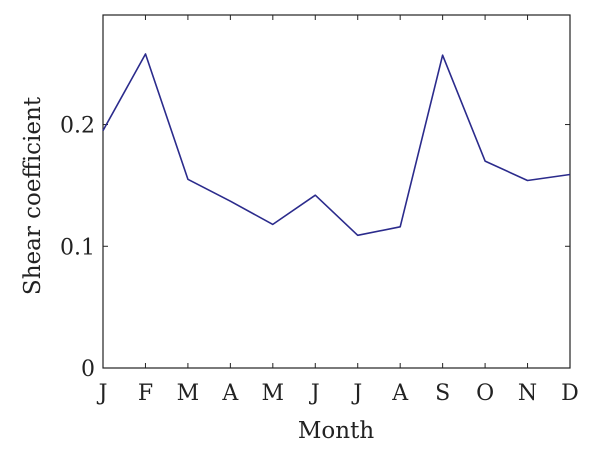 The height and width of the screenshot is (460, 600). What do you see at coordinates (88, 369) in the screenshot?
I see `y-tick-label: 0` at bounding box center [88, 369].